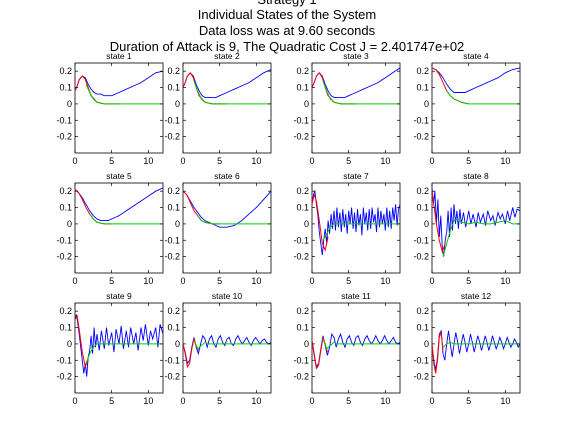 The width and height of the screenshot is (576, 432). Describe the element at coordinates (227, 296) in the screenshot. I see `subplot-title: state 10` at that location.